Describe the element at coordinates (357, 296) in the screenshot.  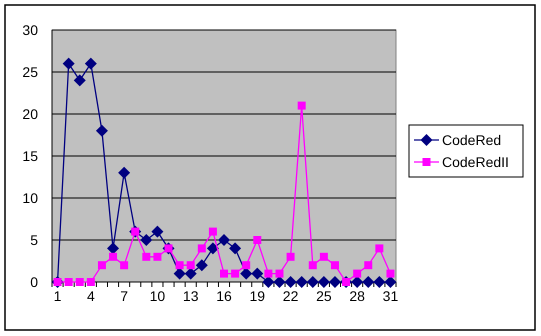
I see `x-tick-label: 28` at that location.